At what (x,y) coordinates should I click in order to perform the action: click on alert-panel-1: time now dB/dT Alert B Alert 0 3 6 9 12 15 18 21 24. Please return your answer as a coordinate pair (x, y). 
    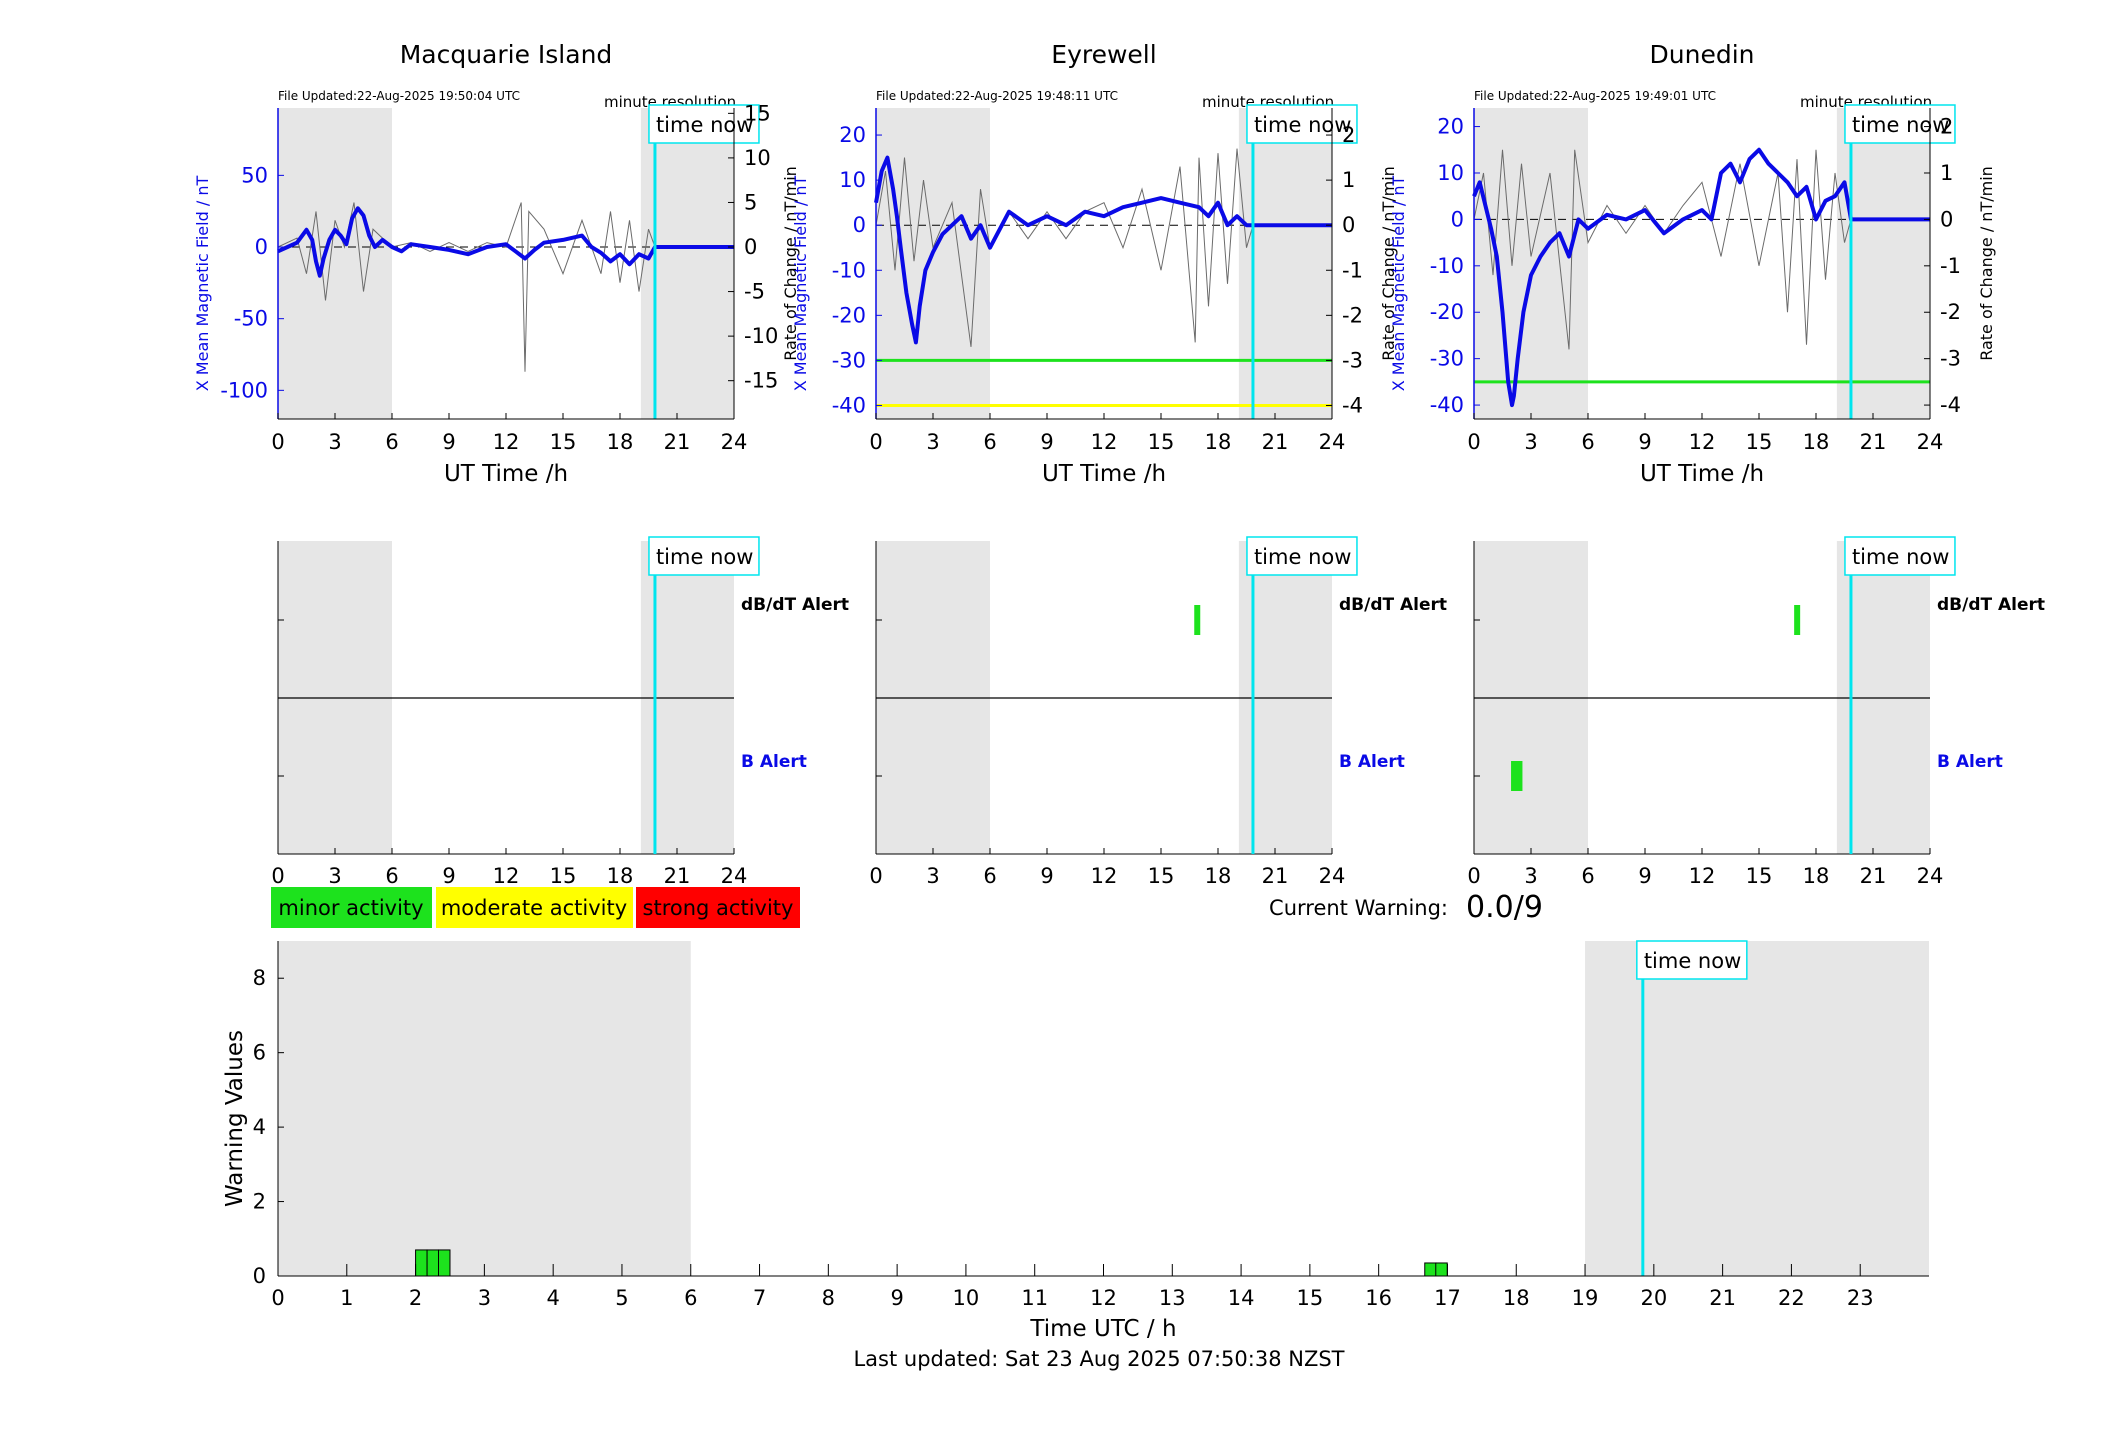
    Looking at the image, I should click on (1158, 712).